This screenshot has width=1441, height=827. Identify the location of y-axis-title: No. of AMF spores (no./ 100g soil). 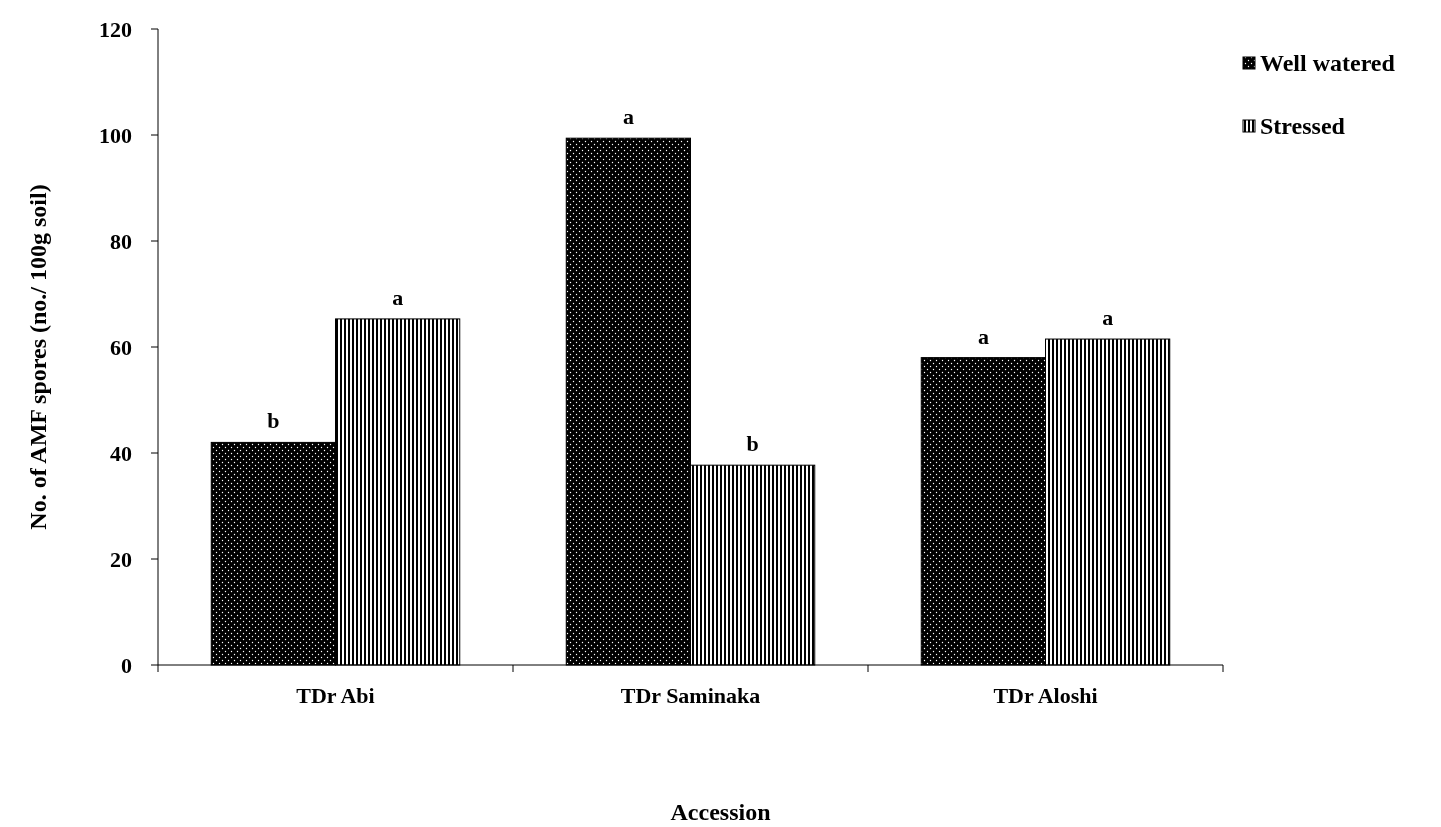
(38, 357).